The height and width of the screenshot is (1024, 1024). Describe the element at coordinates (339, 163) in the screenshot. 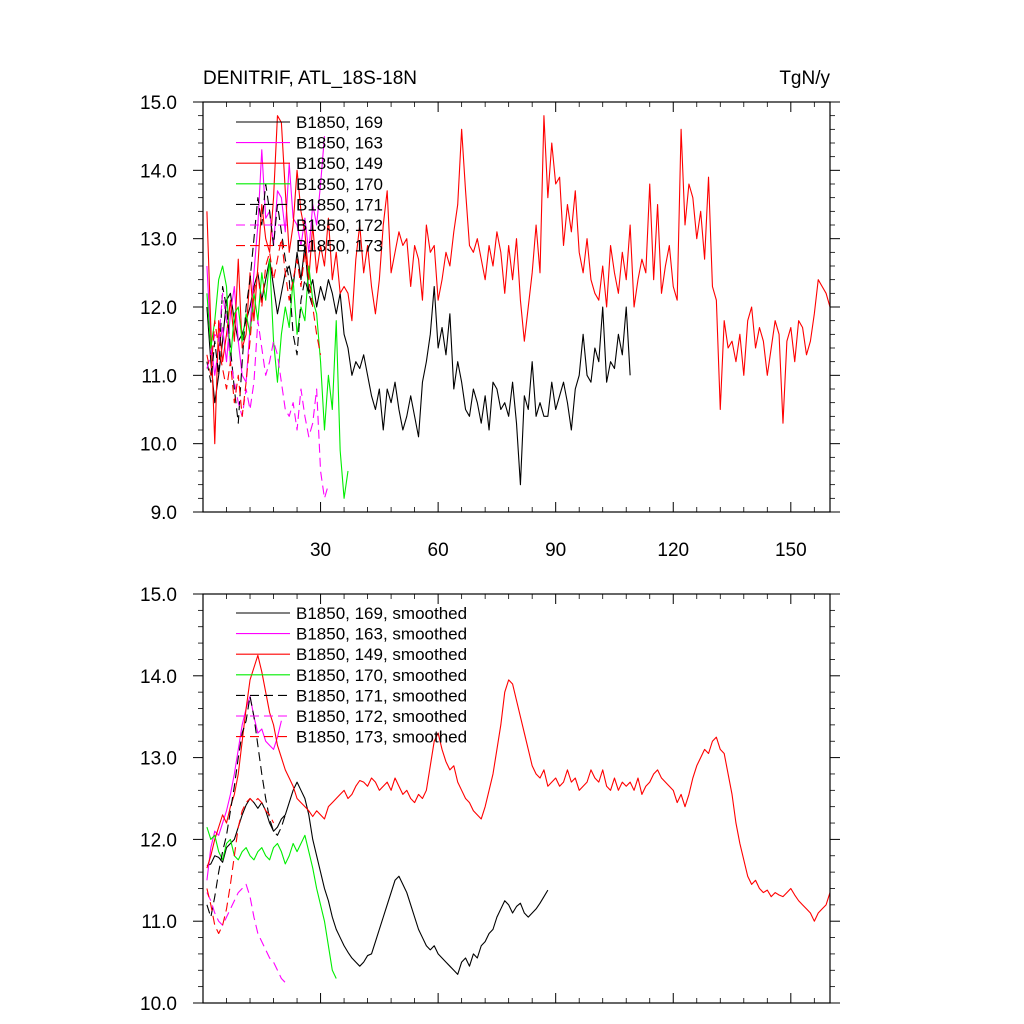

I see `legend-entry: B1850, 149` at that location.